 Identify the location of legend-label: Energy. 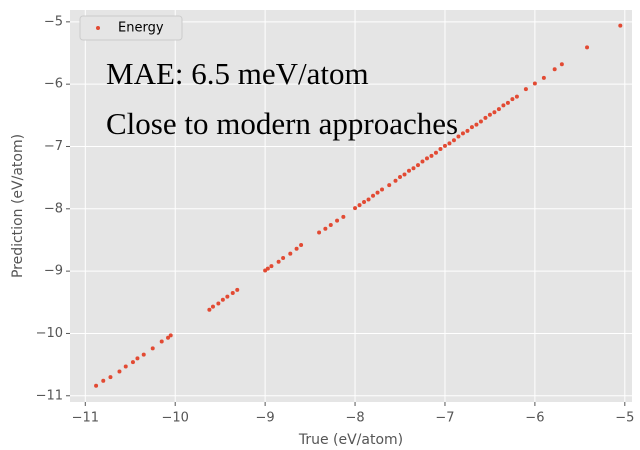
(141, 28).